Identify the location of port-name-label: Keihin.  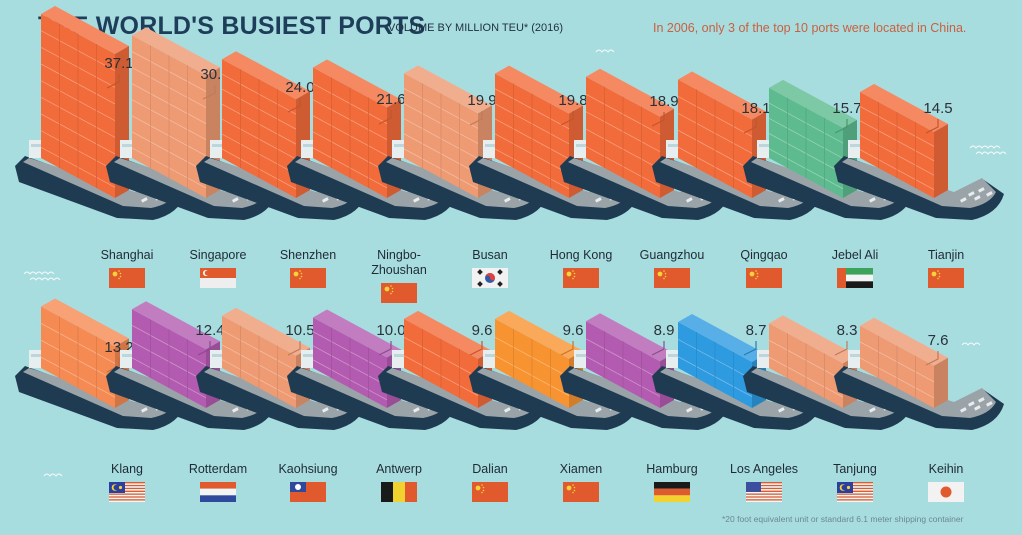
(946, 469).